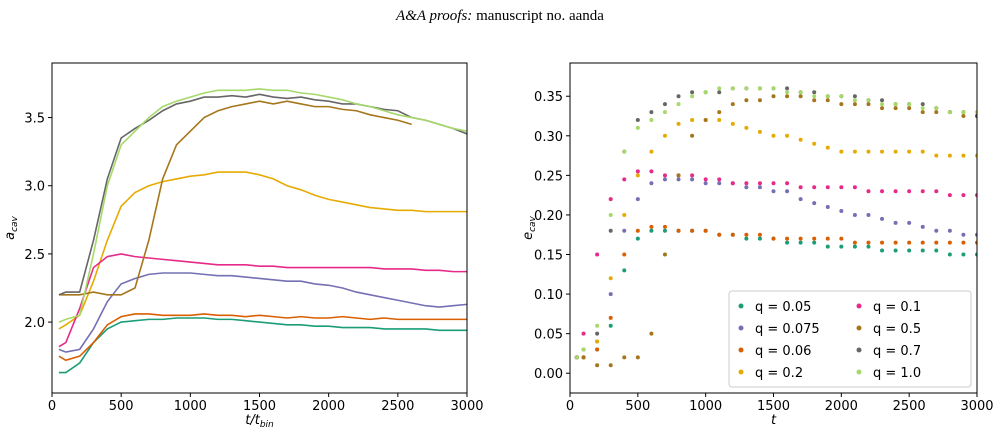  I want to click on y-tick-label: 3.5, so click(34, 119).